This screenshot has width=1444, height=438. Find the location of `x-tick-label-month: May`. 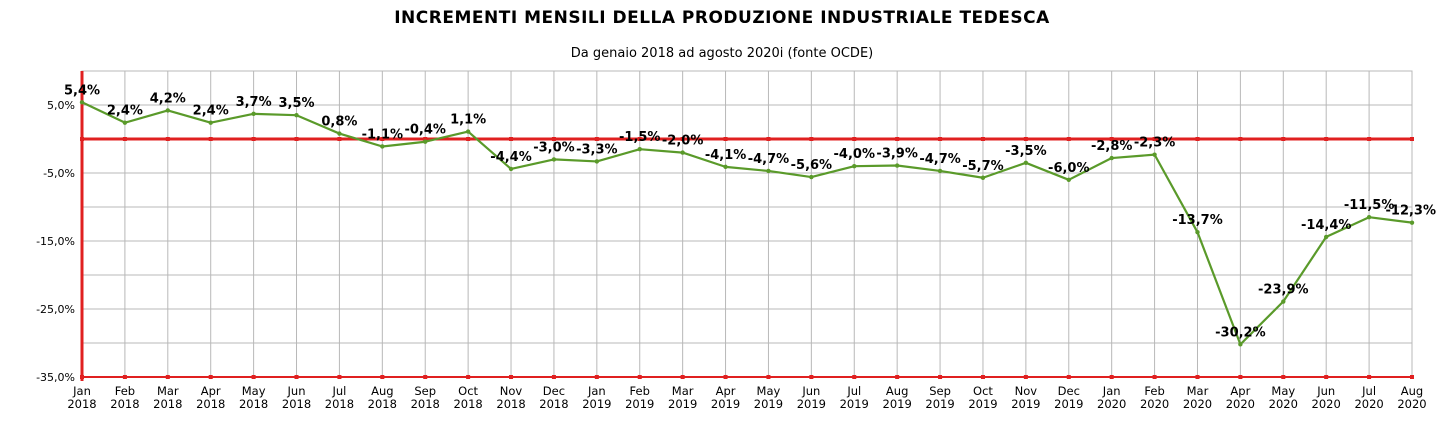

x-tick-label-month: May is located at coordinates (1283, 391).